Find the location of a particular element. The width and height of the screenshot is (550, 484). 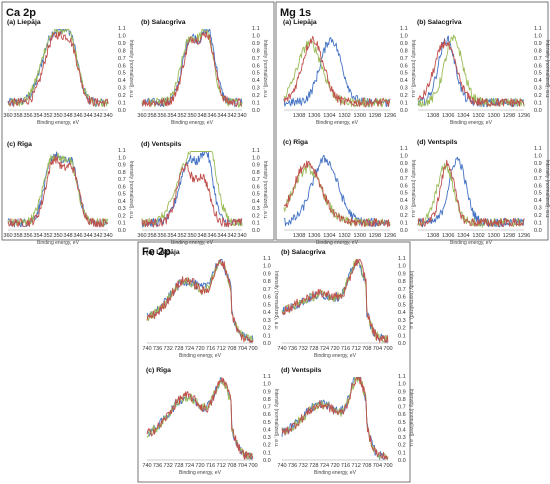

x-tick-label: 1308 is located at coordinates (299, 236).